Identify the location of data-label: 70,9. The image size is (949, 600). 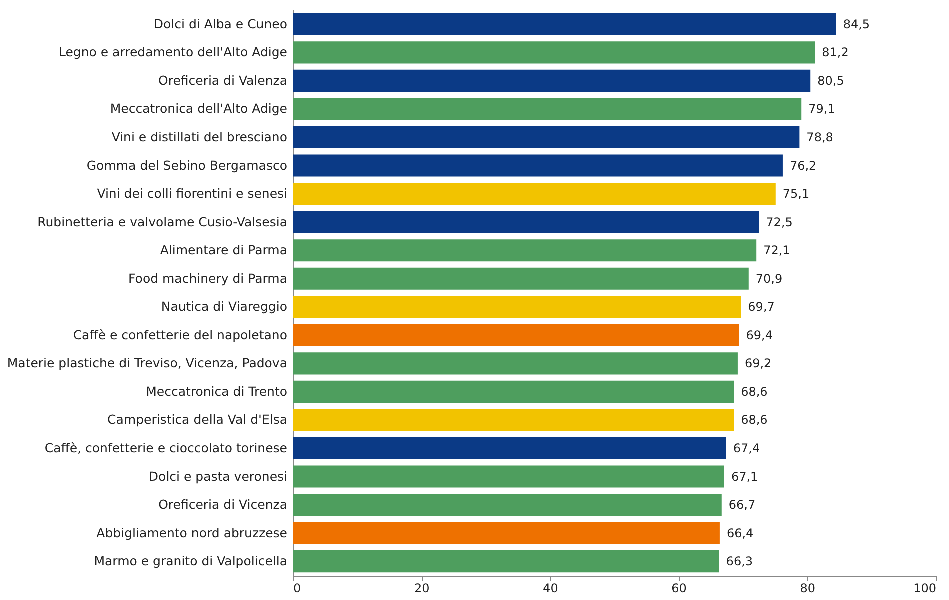
(769, 279).